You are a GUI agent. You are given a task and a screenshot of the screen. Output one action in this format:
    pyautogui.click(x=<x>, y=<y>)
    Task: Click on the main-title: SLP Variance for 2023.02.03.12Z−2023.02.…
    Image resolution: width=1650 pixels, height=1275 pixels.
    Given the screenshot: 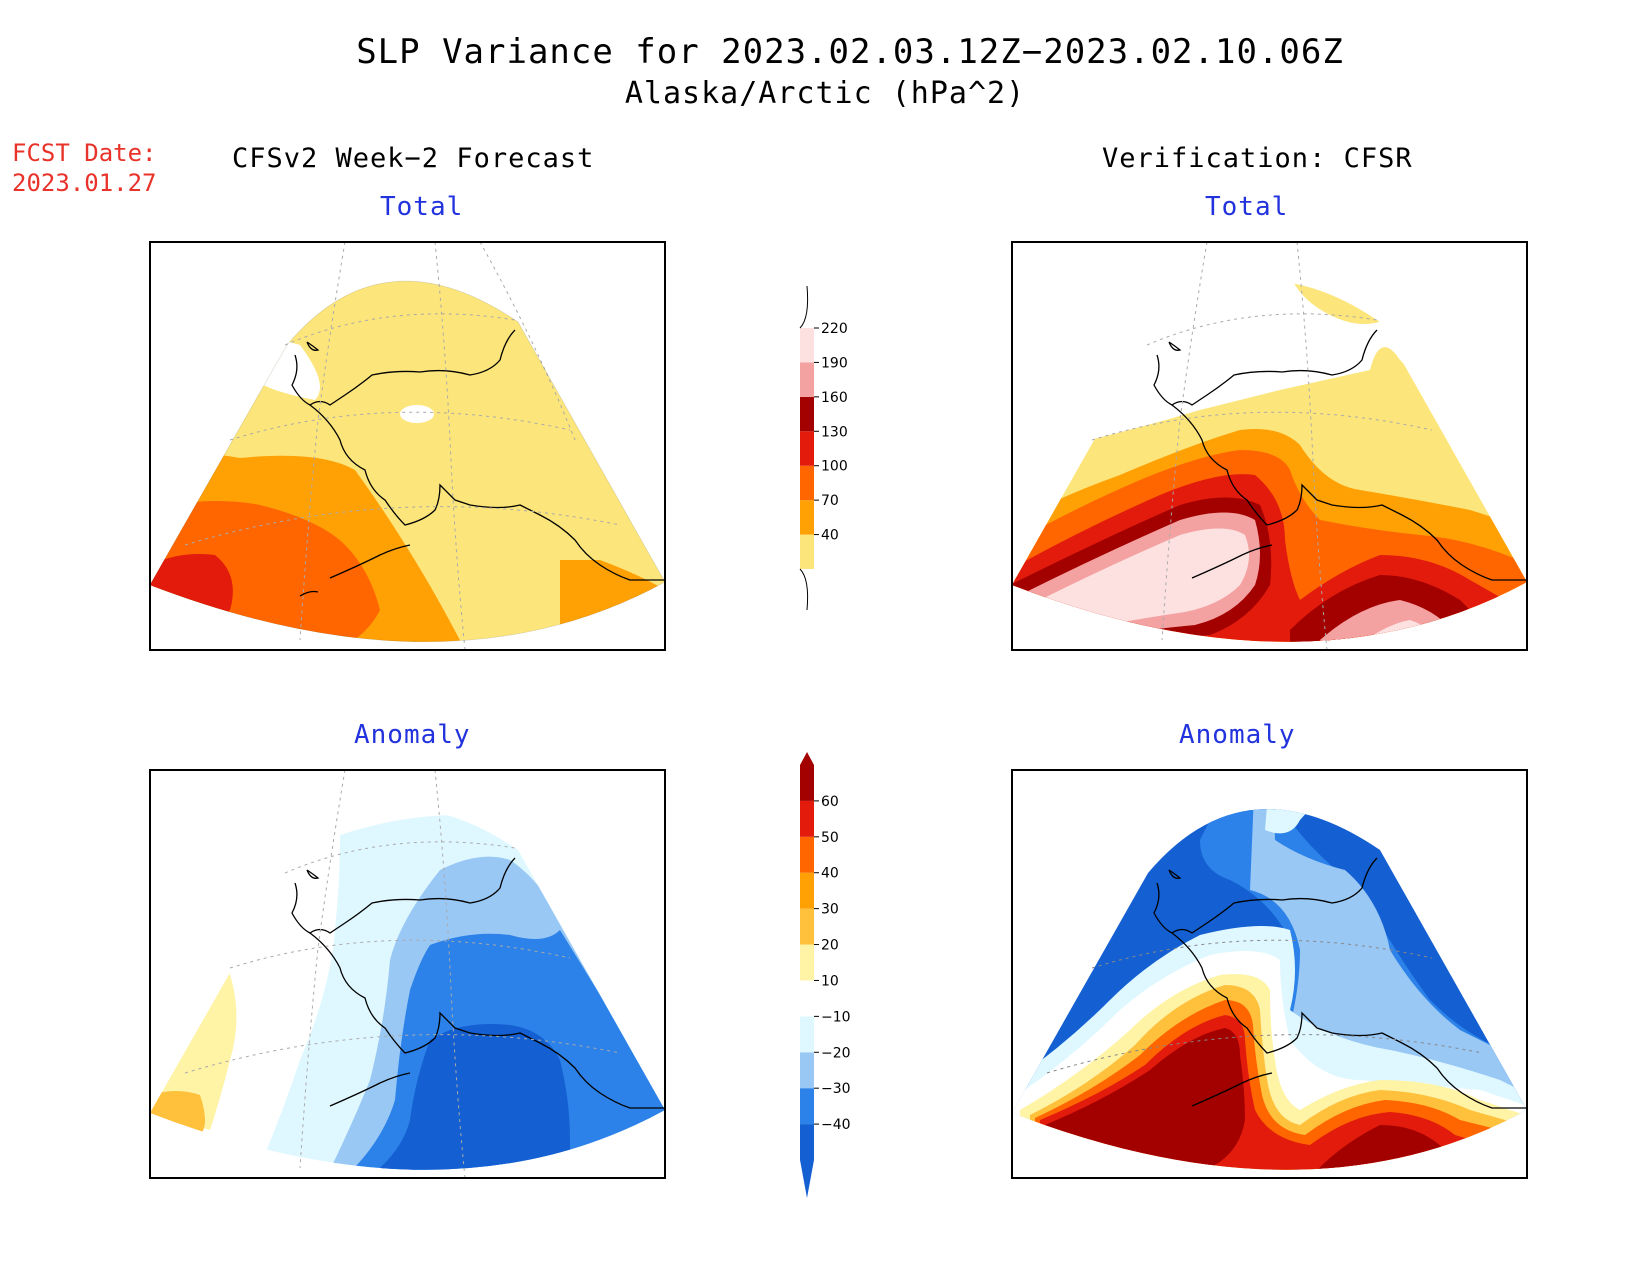 What is the action you would take?
    pyautogui.click(x=850, y=52)
    